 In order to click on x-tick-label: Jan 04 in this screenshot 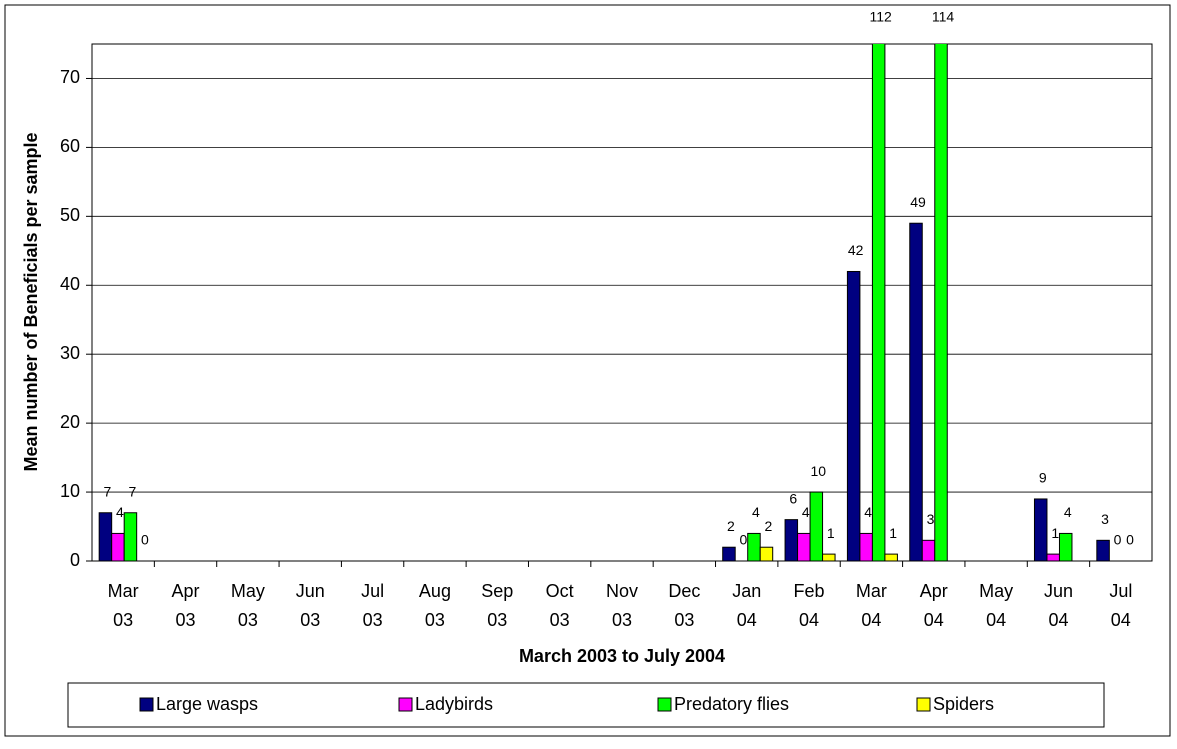, I will do `click(746, 605)`.